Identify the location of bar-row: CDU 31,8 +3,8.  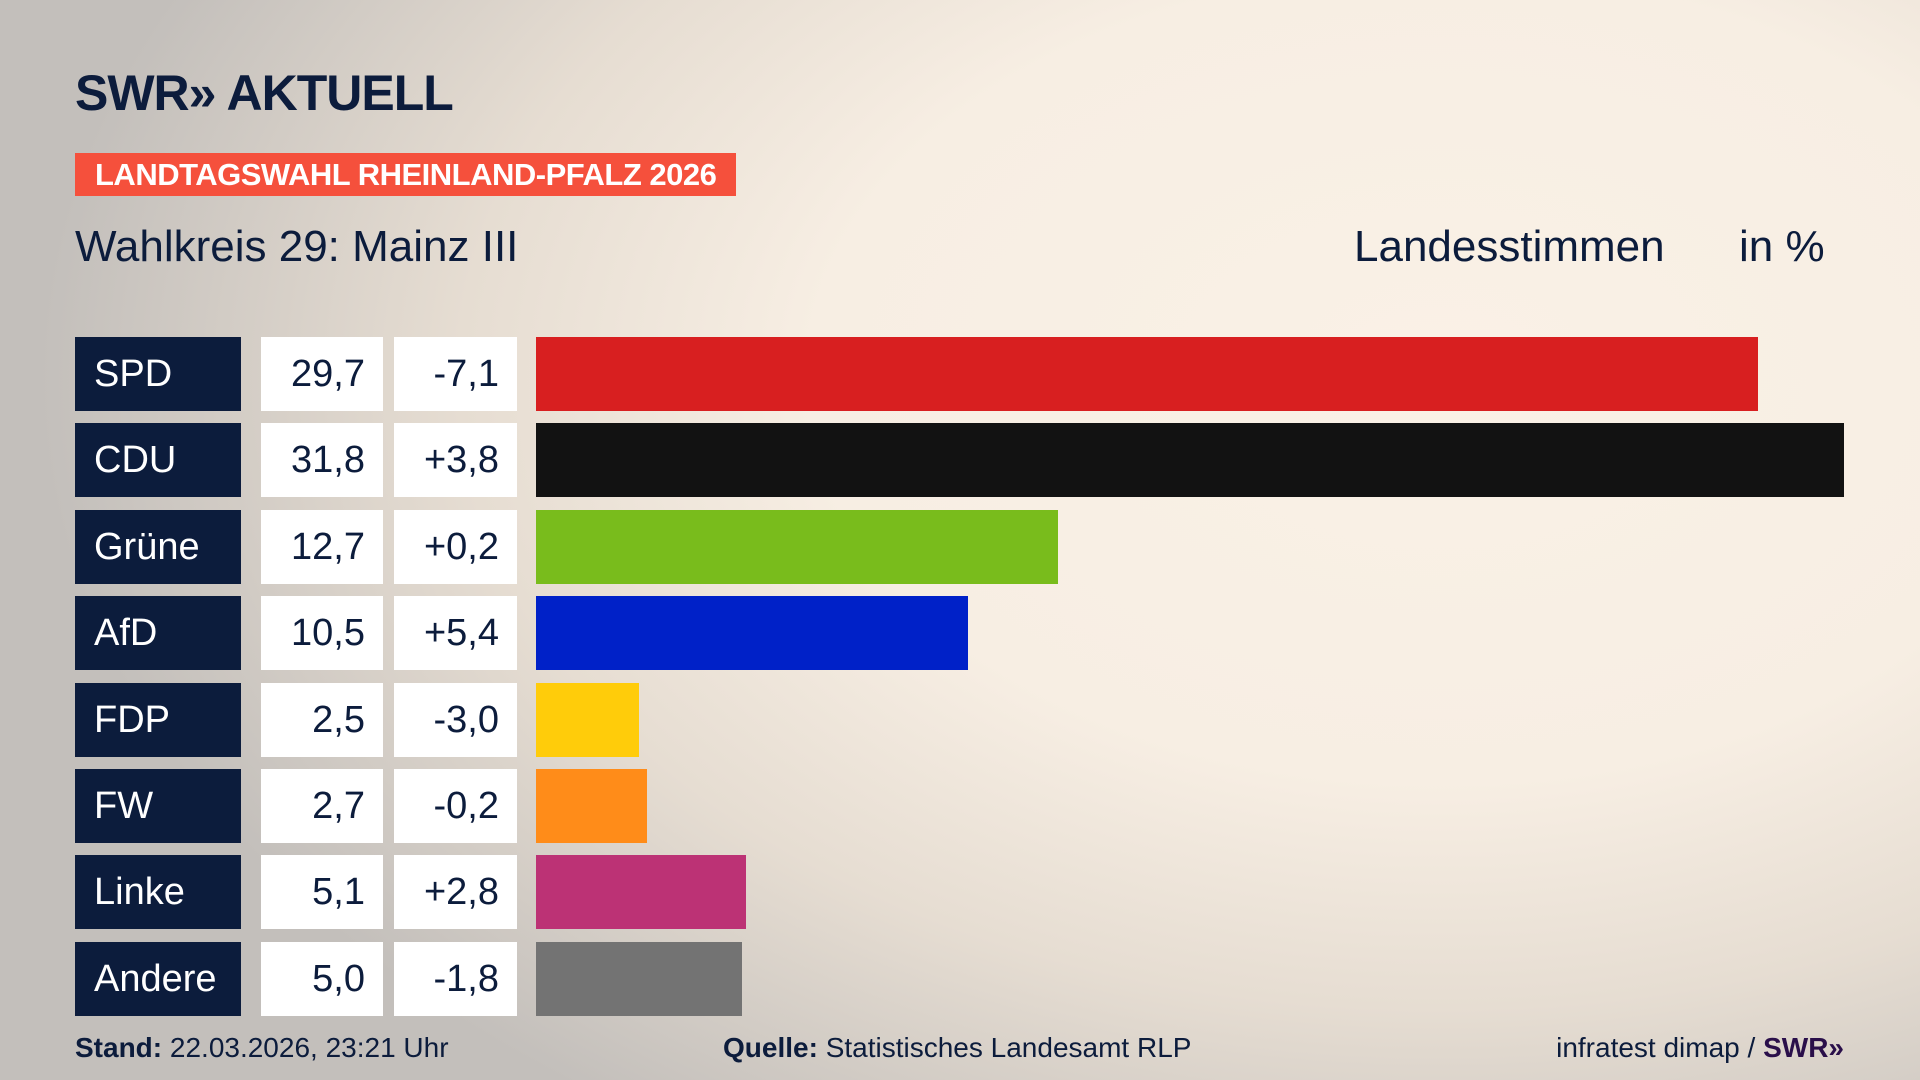
(960, 460).